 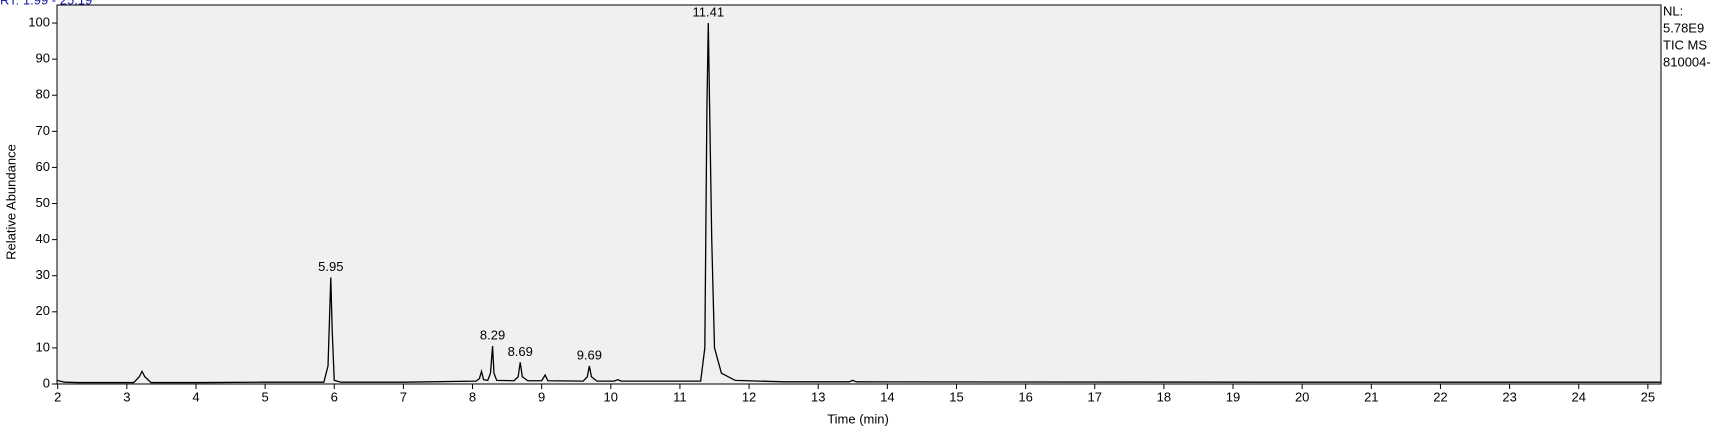 I want to click on x-tick-label: 7, so click(x=403, y=396).